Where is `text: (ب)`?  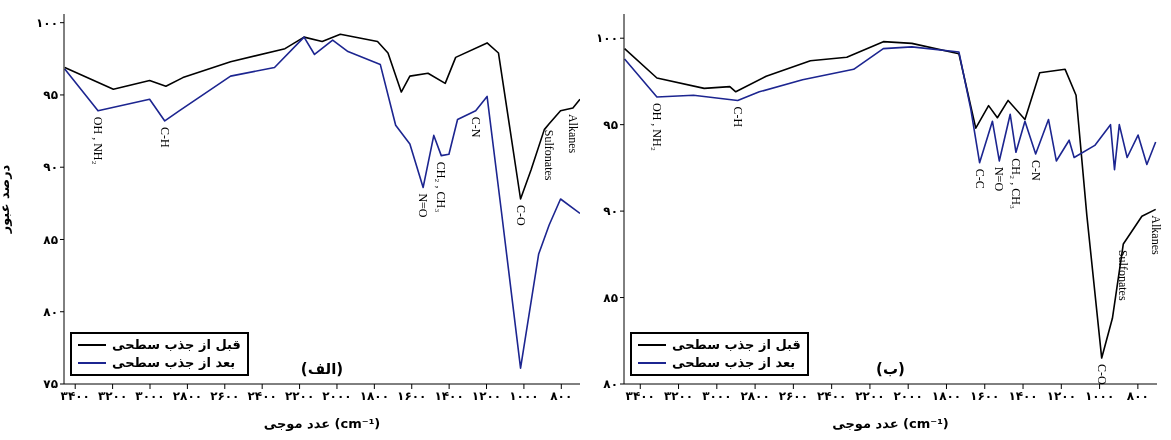
text: (ب) is located at coordinates (890, 369).